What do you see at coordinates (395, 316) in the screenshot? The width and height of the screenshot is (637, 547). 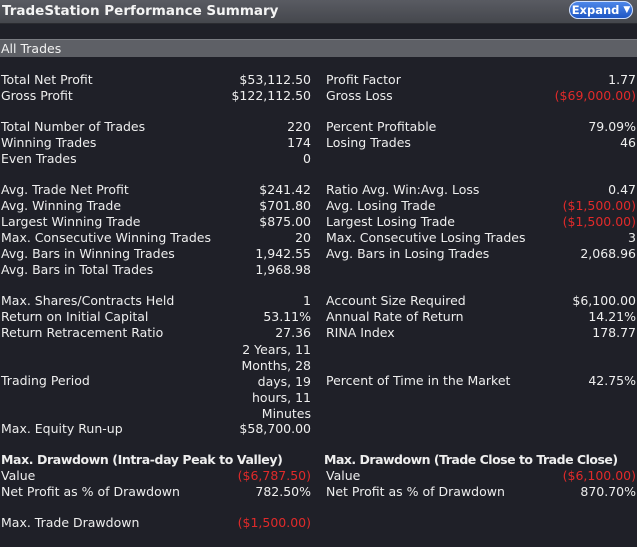 I see `annual-return-label: Annual Rate of Return` at bounding box center [395, 316].